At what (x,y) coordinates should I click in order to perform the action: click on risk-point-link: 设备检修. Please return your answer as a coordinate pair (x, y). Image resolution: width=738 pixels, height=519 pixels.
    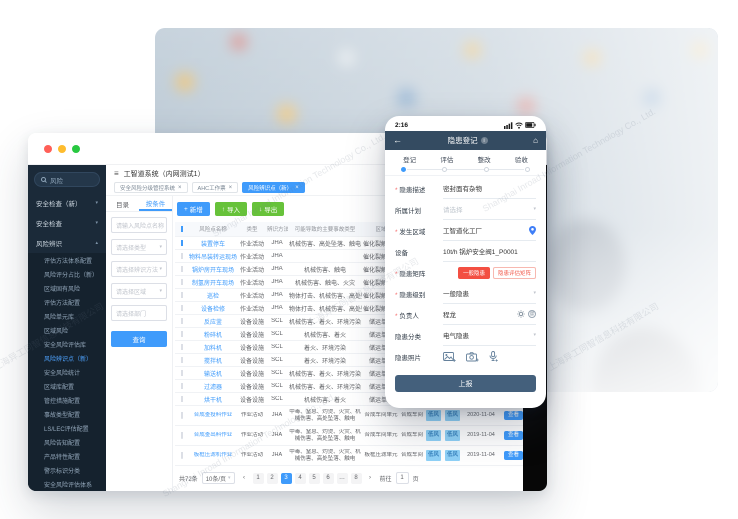
    Looking at the image, I should click on (212, 309).